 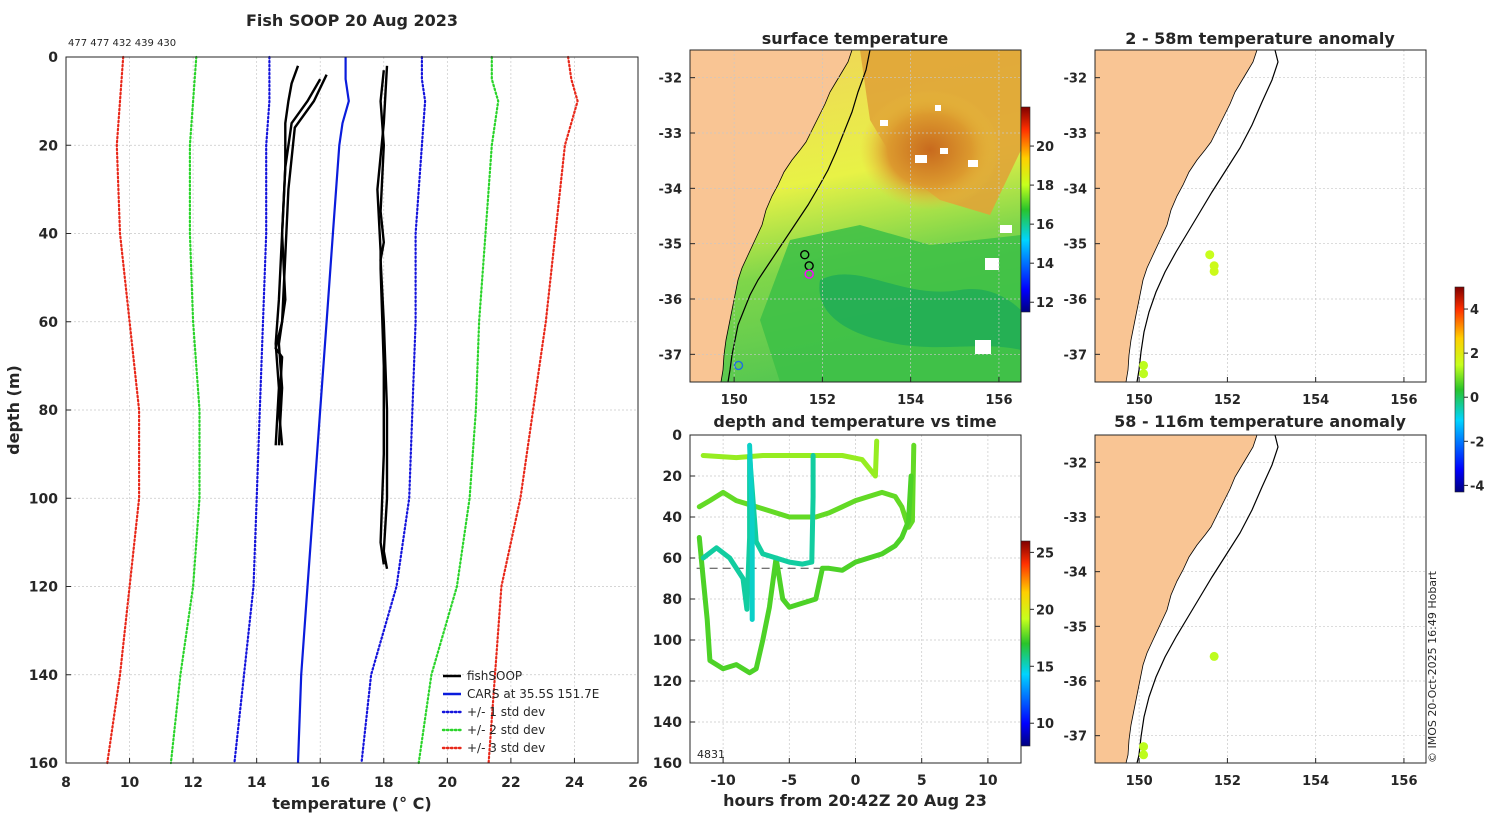 I want to click on anomaly-colorbar-ticks: 4 2 0 -2 -4, so click(x=1474, y=398).